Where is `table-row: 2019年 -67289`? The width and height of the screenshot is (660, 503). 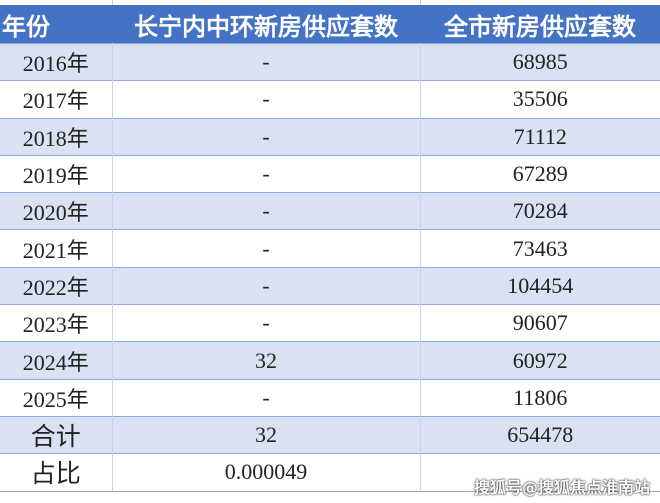
table-row: 2019年 -67289 is located at coordinates (330, 173).